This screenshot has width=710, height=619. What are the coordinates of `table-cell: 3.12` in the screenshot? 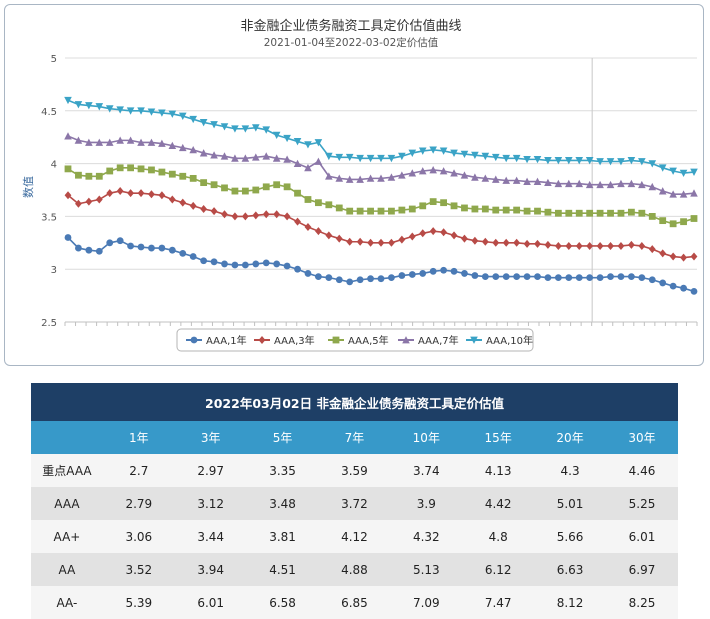 It's located at (210, 503).